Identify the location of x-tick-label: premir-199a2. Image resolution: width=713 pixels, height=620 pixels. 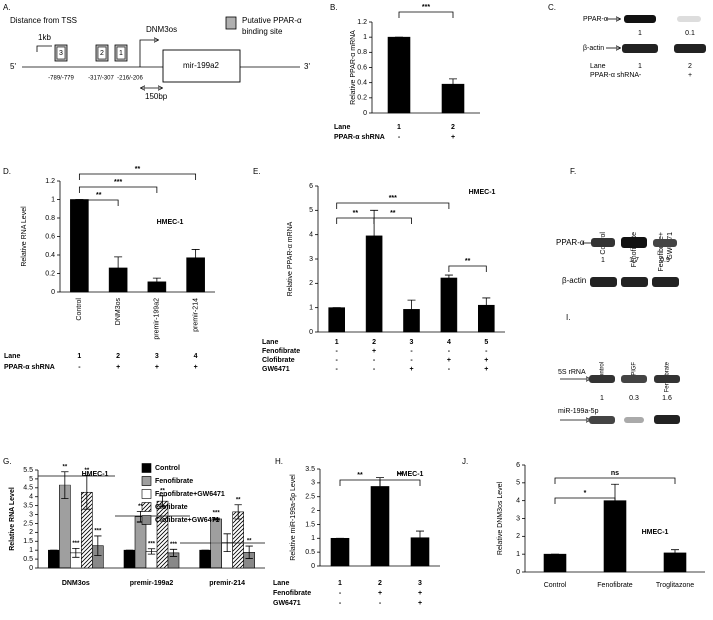
(157, 319).